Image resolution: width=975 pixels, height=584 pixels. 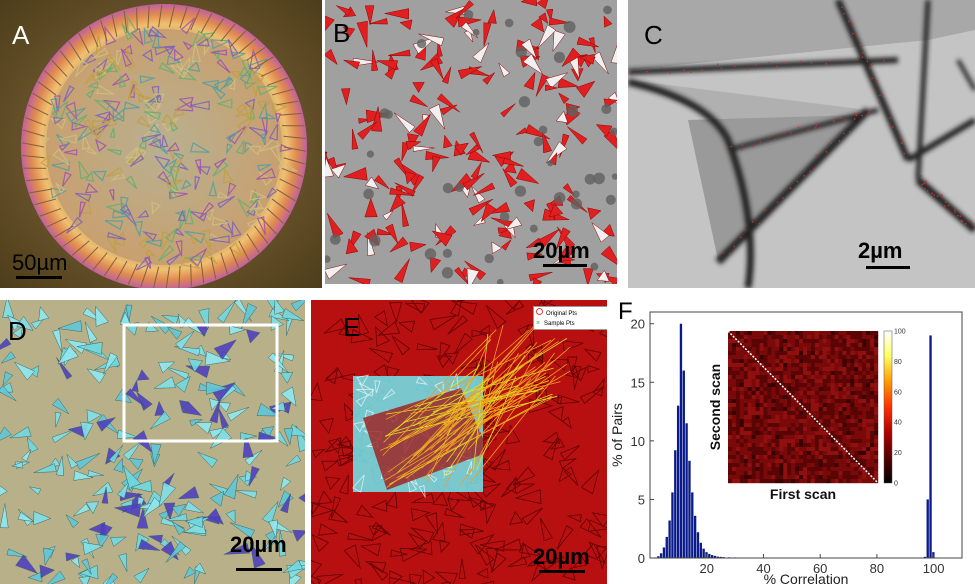 What do you see at coordinates (40, 262) in the screenshot?
I see `panel-a-scale-text: 50µm` at bounding box center [40, 262].